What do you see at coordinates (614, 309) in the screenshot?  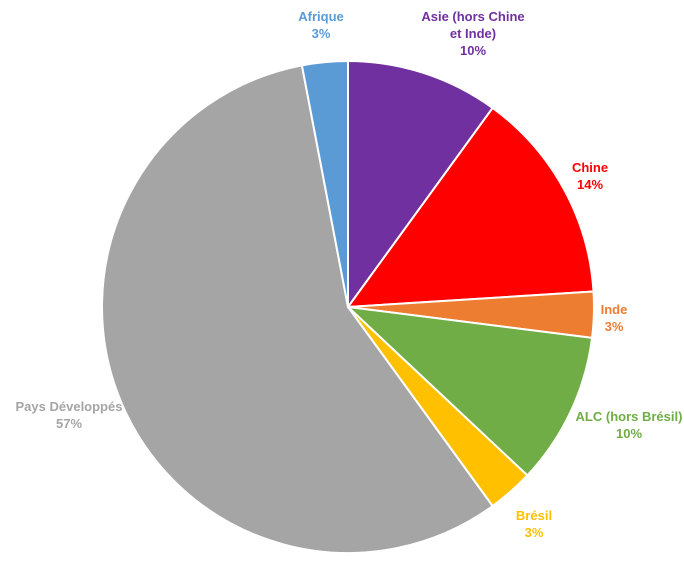 I see `slice-category-label: Inde` at bounding box center [614, 309].